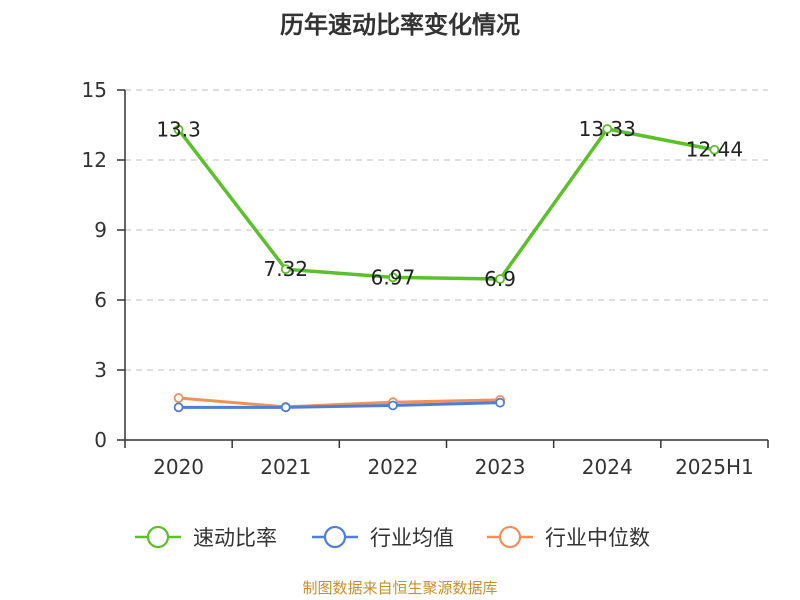 The height and width of the screenshot is (600, 800). Describe the element at coordinates (285, 467) in the screenshot. I see `x-tick-label: 2021` at that location.